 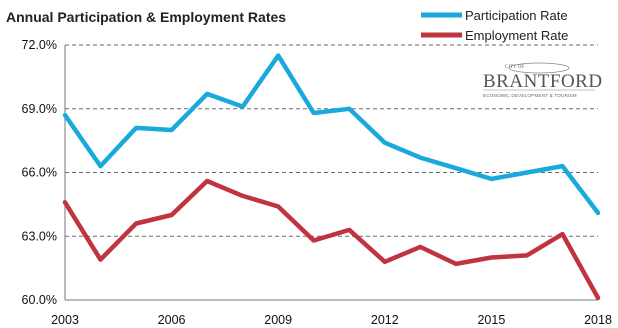 What do you see at coordinates (530, 95) in the screenshot?
I see `logo-tagline: ECONOMIC DEVELOPMENT & TOURISM` at bounding box center [530, 95].